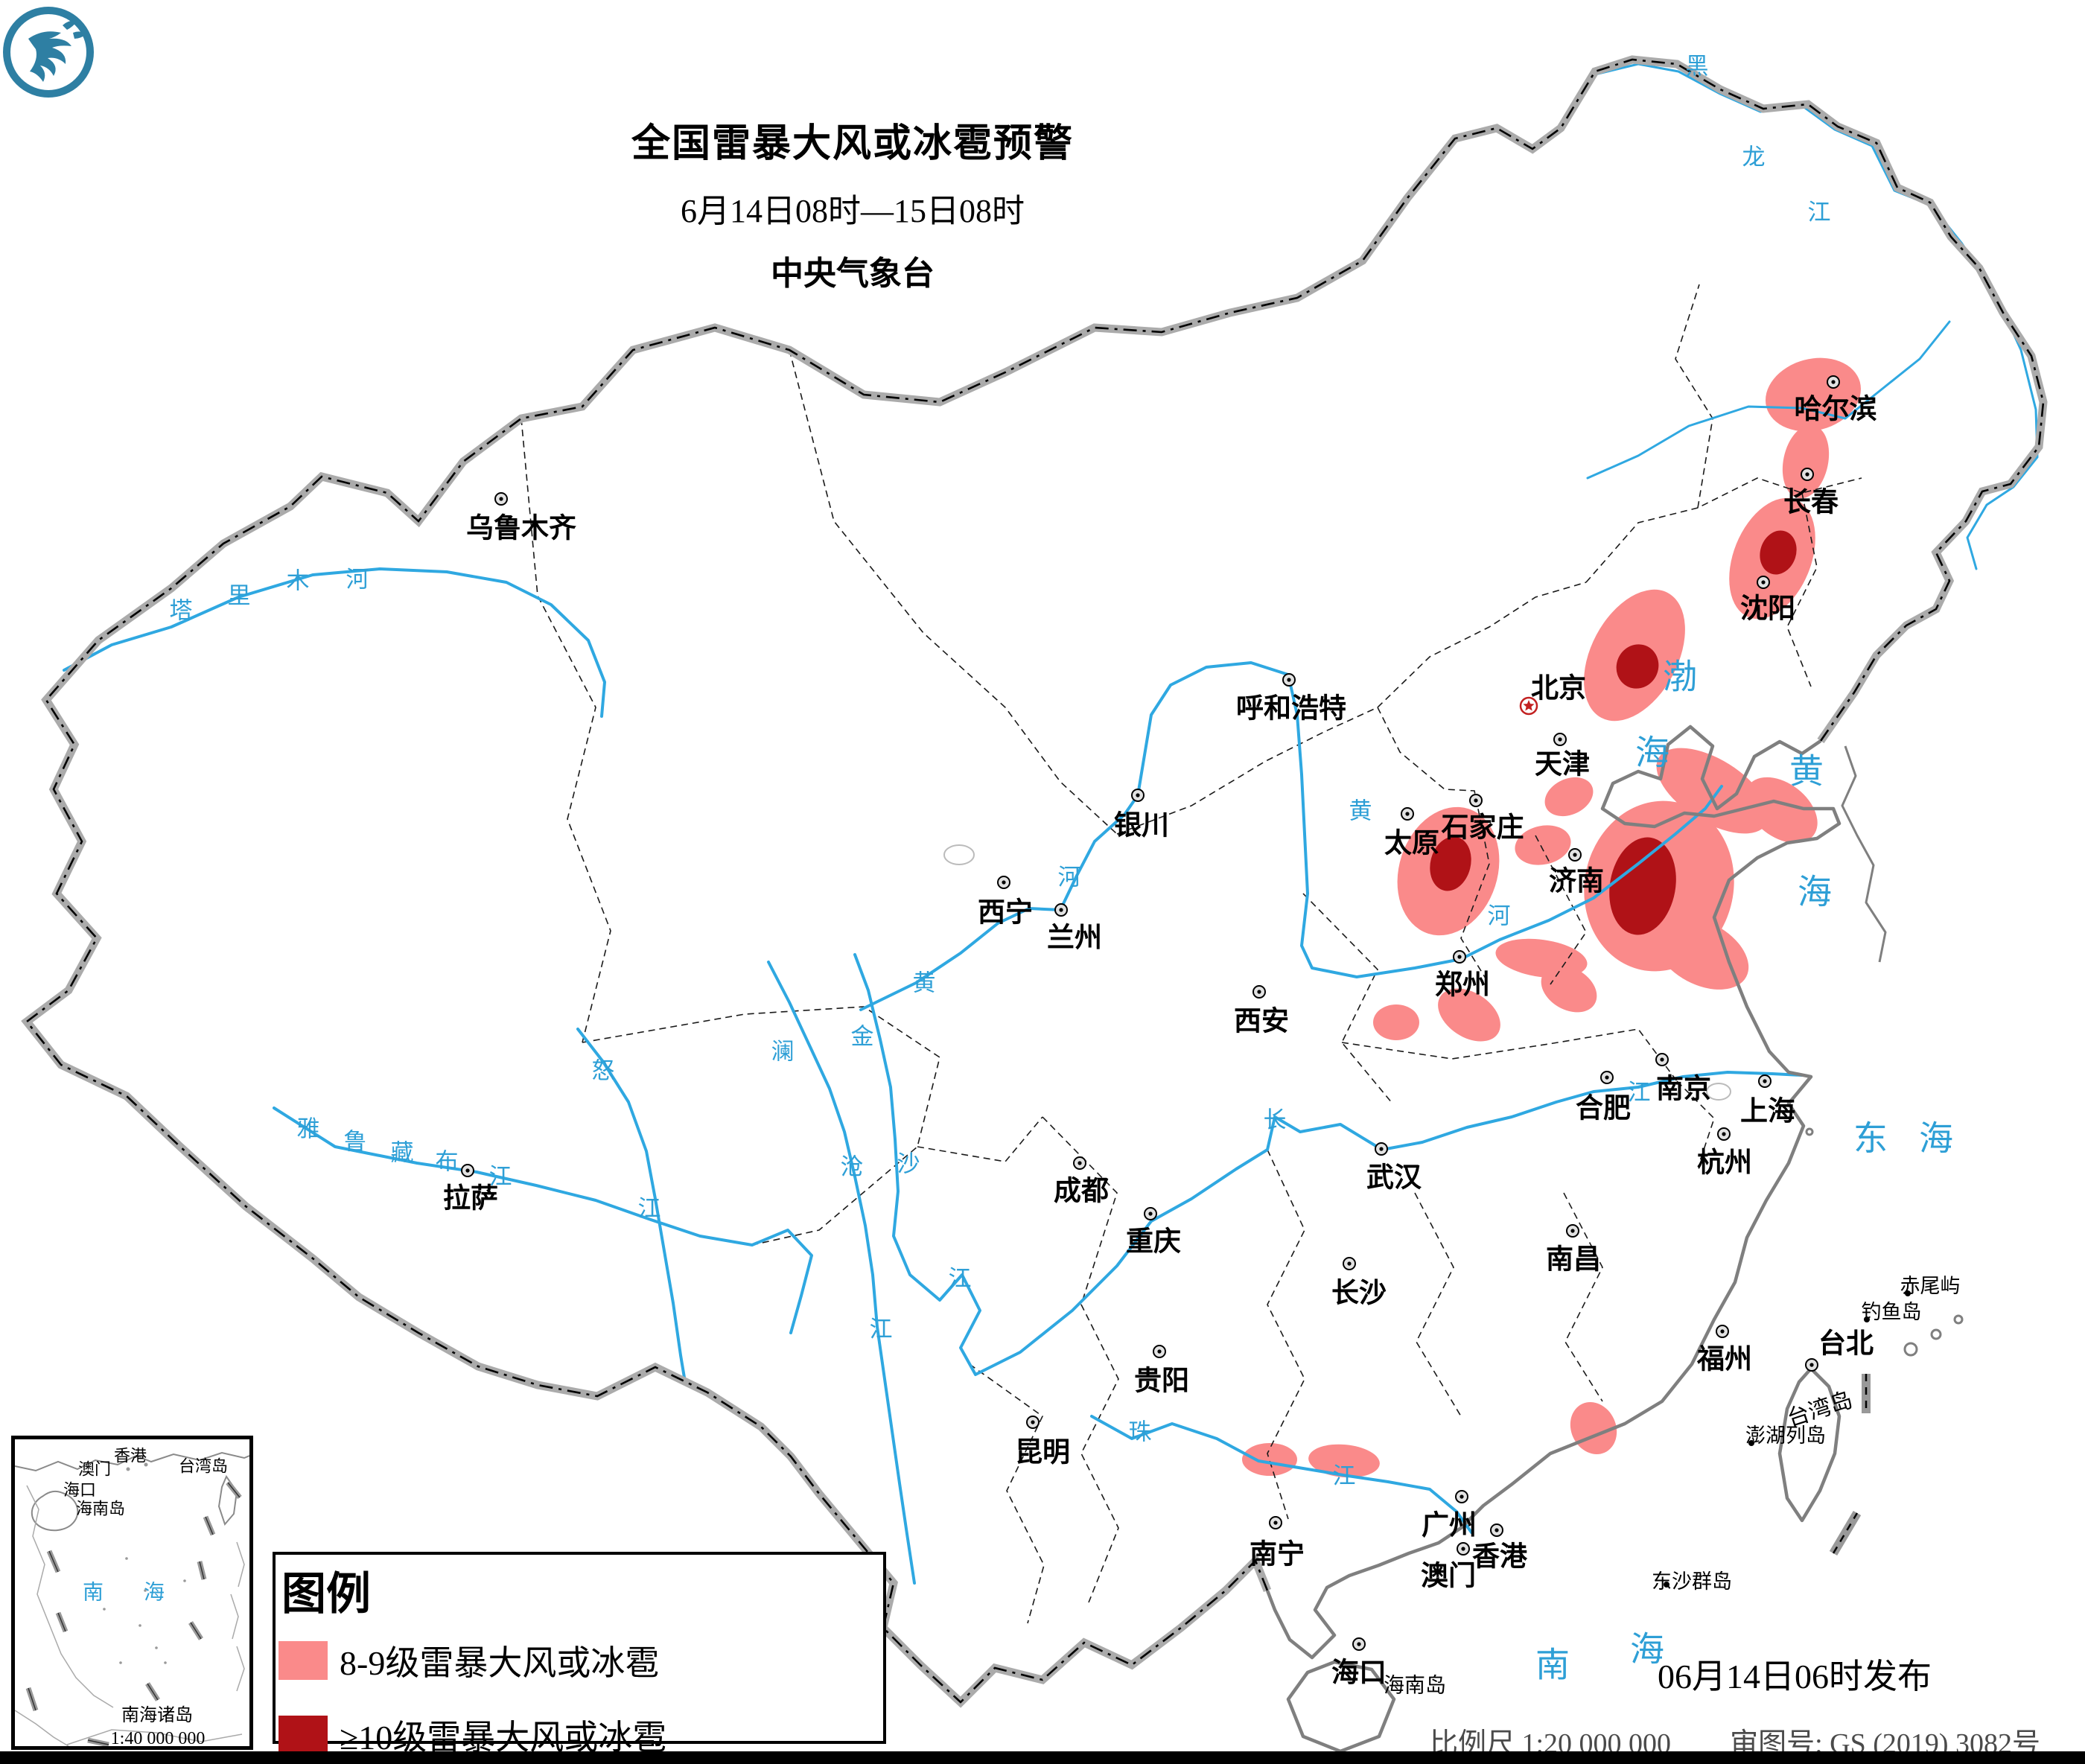 This screenshot has height=1764, width=2085. Describe the element at coordinates (1500, 1557) in the screenshot. I see `city-label: 香港` at that location.